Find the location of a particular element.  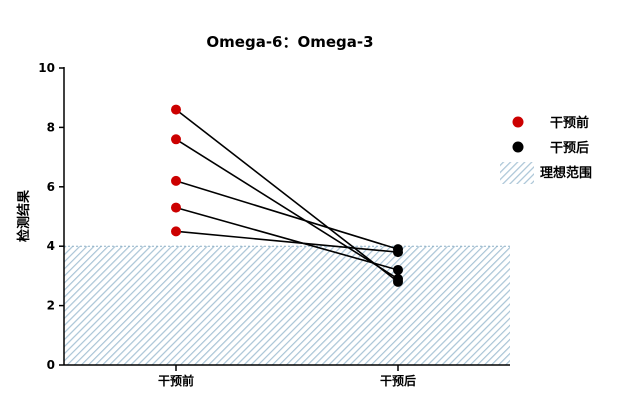

y-tick-label: 0 is located at coordinates (51, 365).